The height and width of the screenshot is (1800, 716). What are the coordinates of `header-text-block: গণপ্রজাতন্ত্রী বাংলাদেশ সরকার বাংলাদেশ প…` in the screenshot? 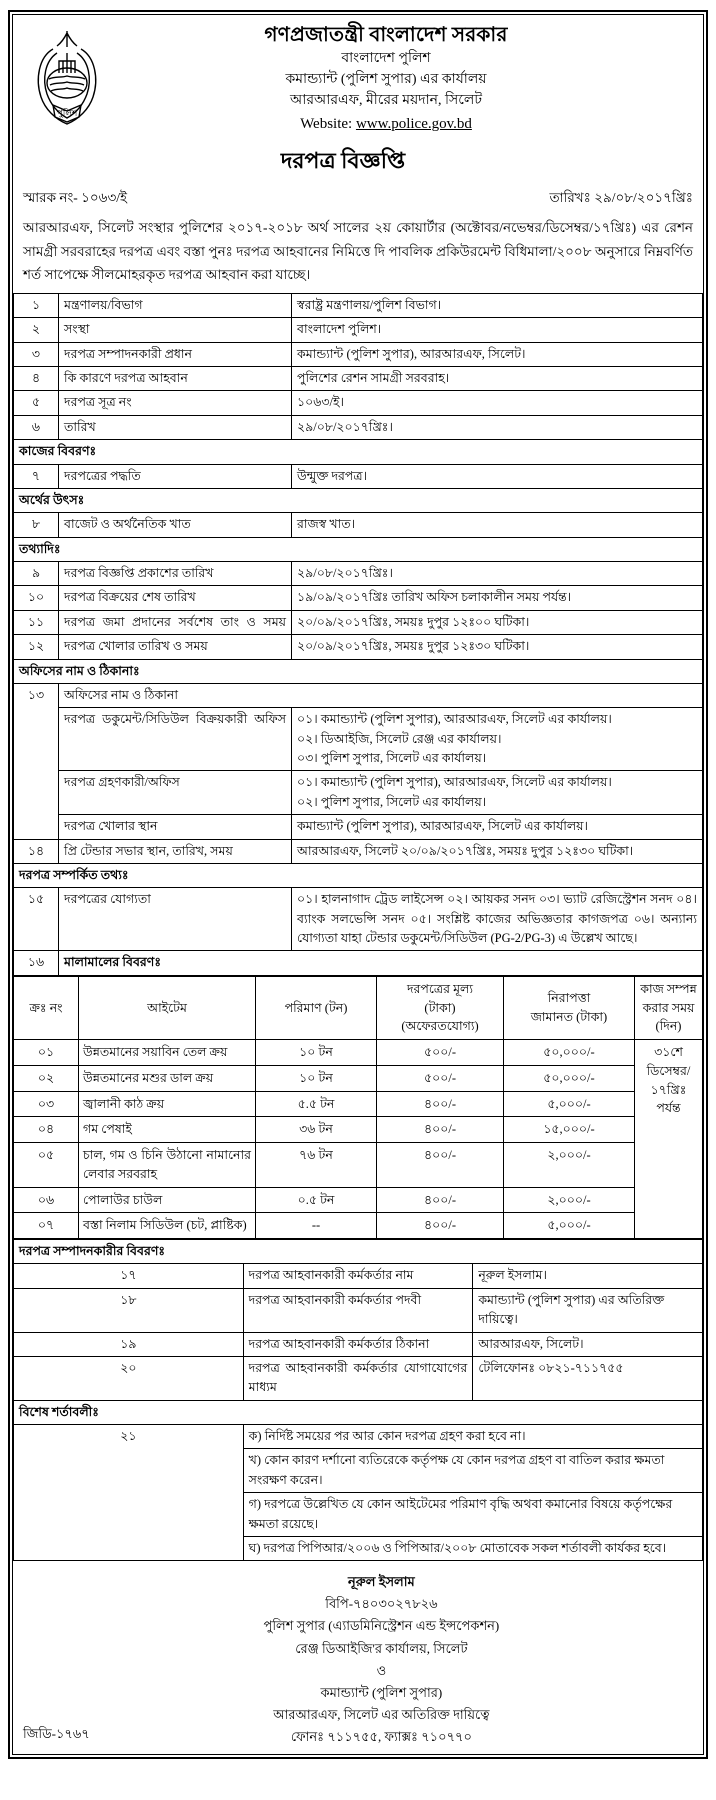 It's located at (406, 79).